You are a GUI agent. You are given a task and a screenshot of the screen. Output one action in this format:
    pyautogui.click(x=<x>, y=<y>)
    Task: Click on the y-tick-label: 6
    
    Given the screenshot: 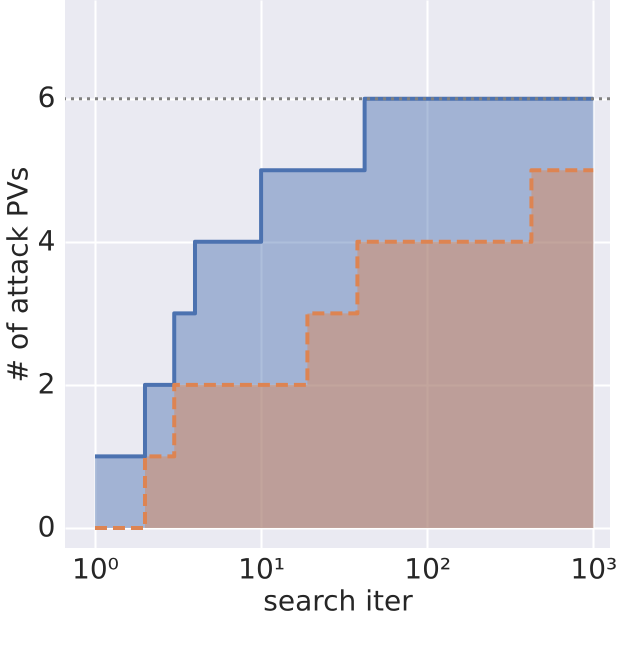 What is the action you would take?
    pyautogui.click(x=47, y=97)
    